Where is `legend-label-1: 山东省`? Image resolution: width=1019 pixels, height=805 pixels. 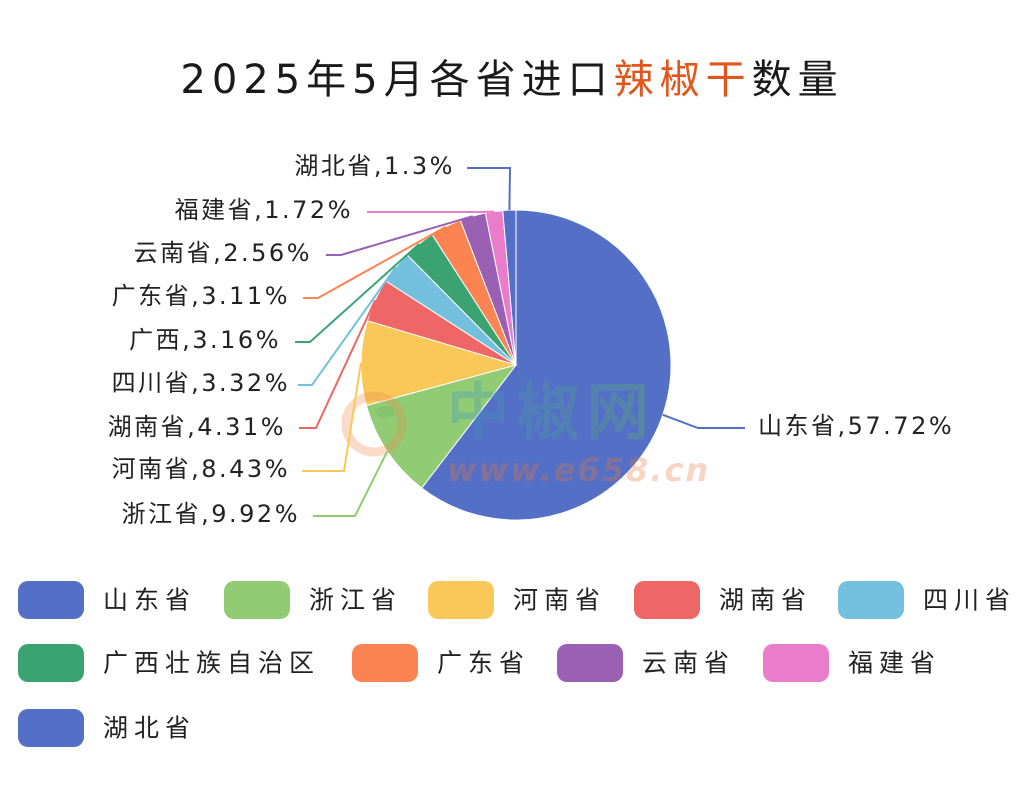
legend-label-1: 山东省 is located at coordinates (149, 600).